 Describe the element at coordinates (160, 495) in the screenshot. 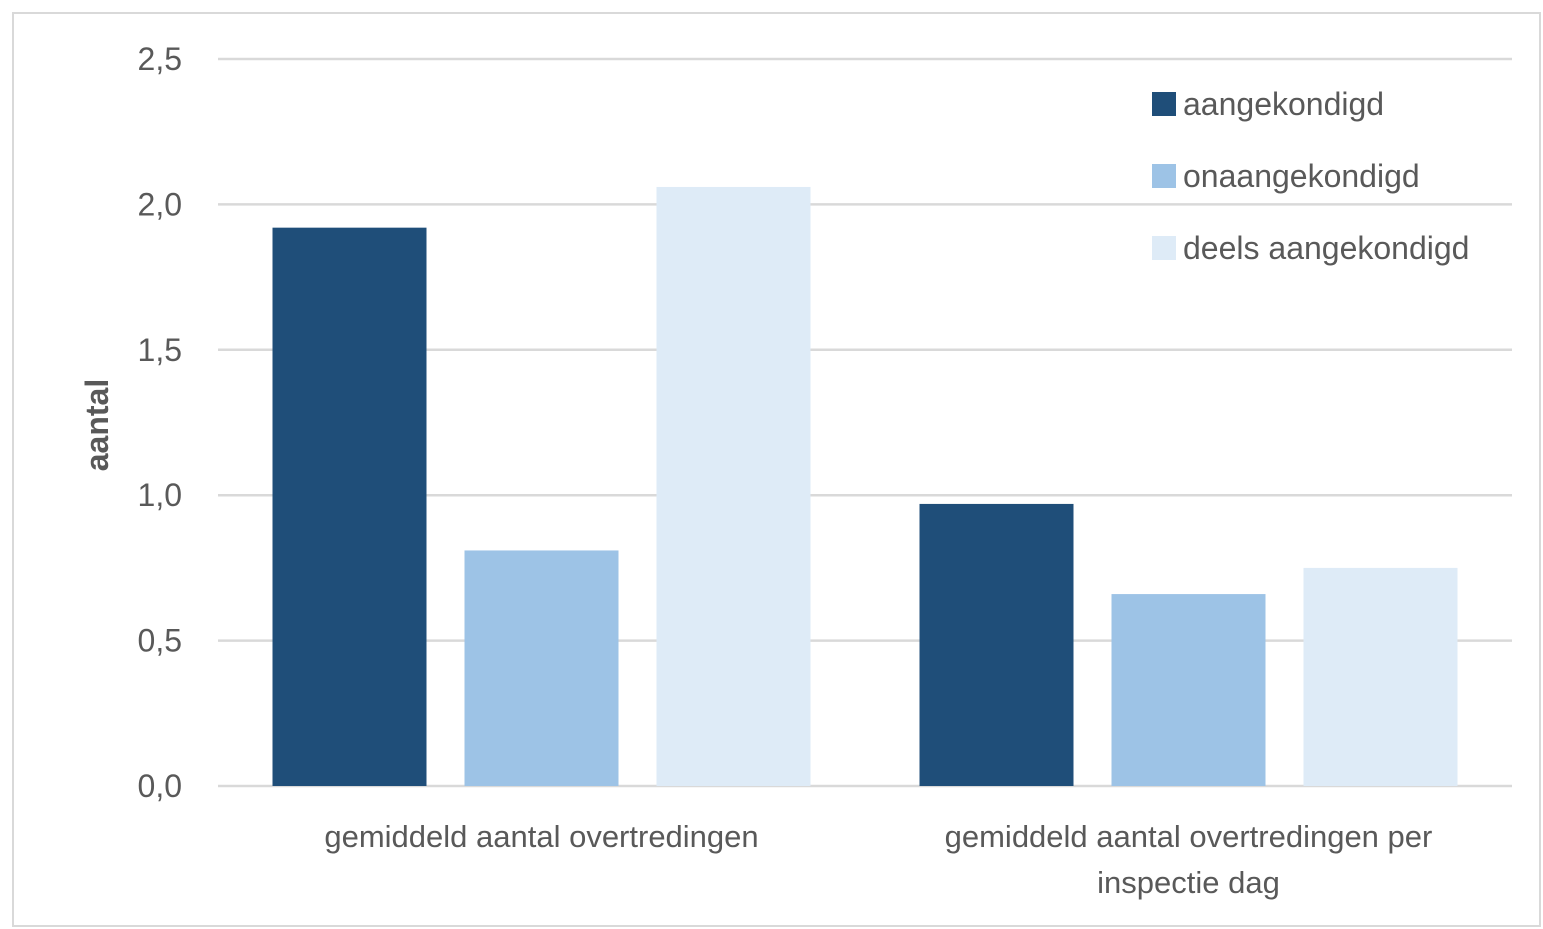

I see `y-tick-label: 1,0` at that location.